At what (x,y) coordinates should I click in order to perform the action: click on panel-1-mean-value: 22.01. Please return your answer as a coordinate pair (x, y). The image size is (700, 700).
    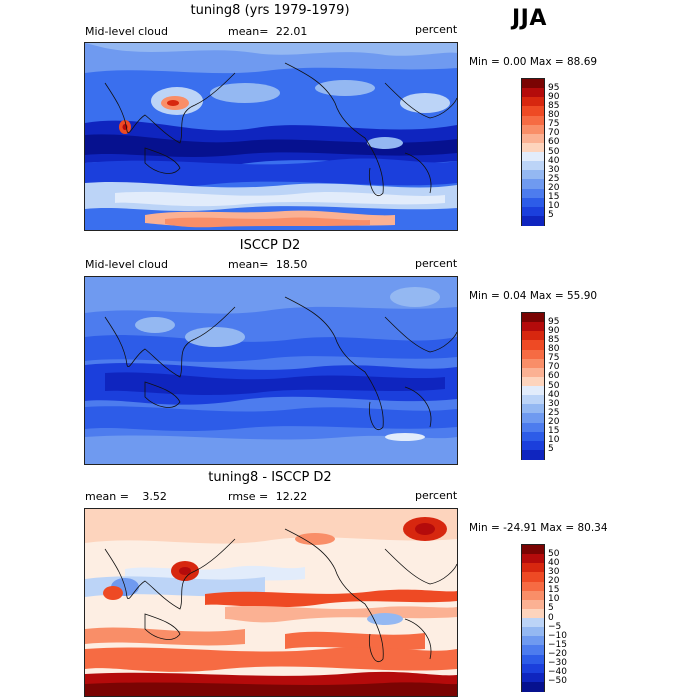
    Looking at the image, I should click on (291, 31).